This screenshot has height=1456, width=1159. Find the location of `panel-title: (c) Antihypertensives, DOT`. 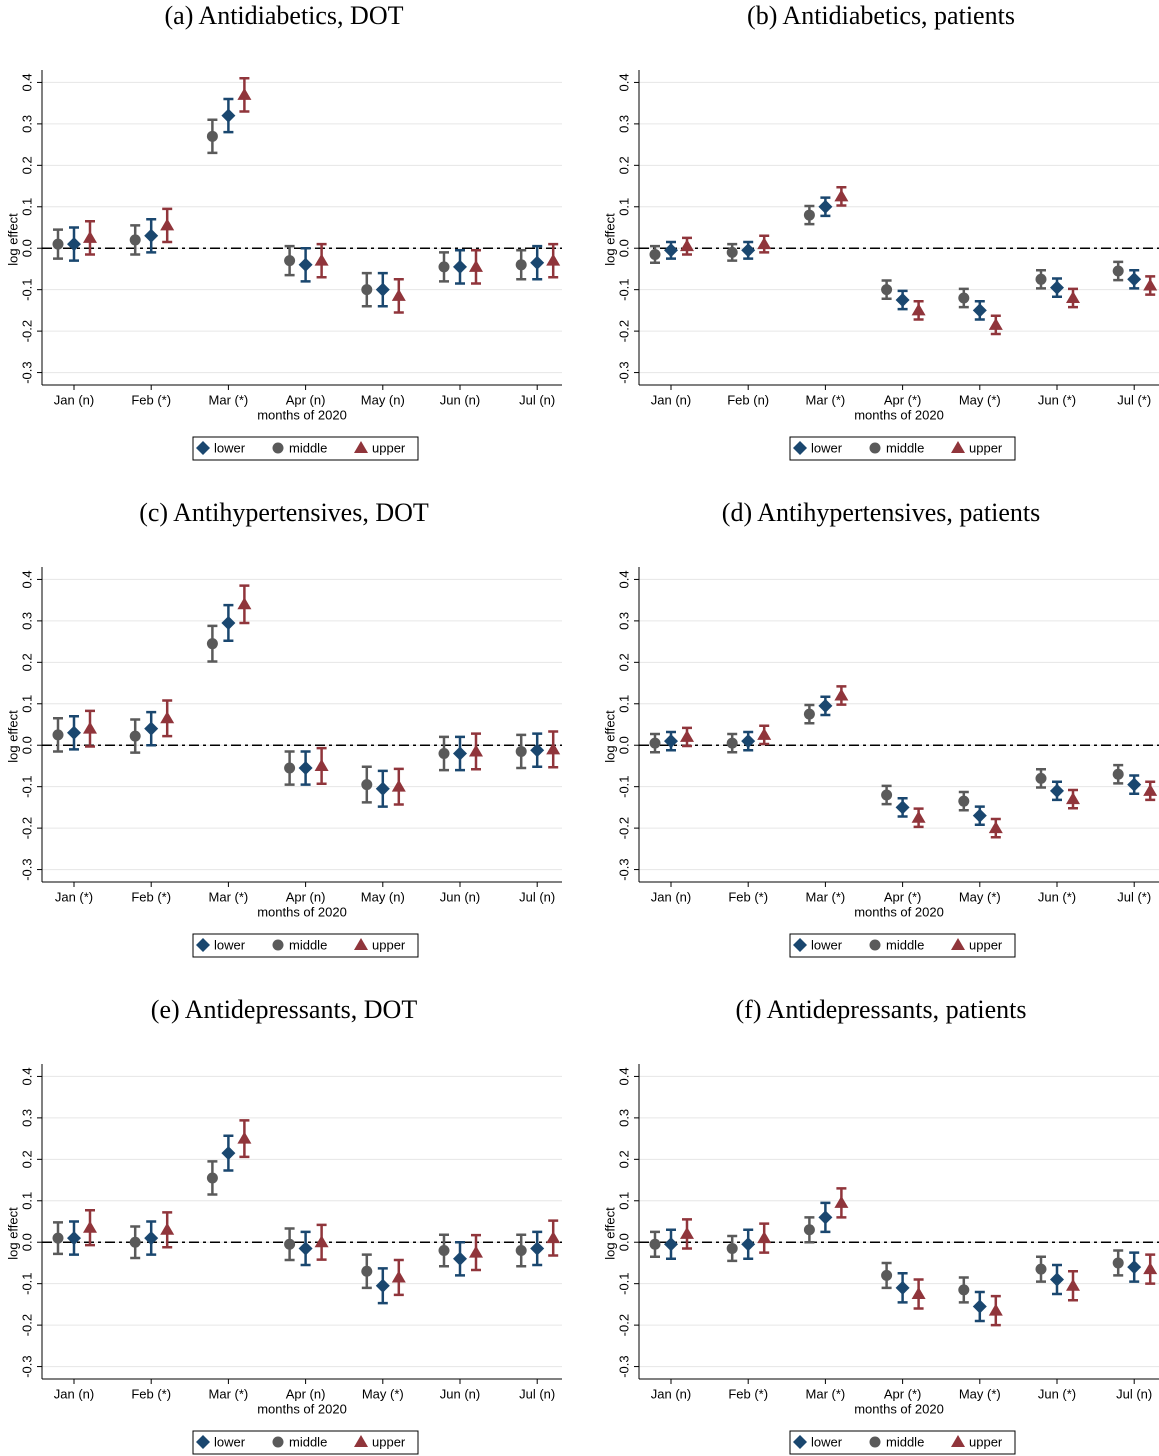

panel-title: (c) Antihypertensives, DOT is located at coordinates (284, 512).